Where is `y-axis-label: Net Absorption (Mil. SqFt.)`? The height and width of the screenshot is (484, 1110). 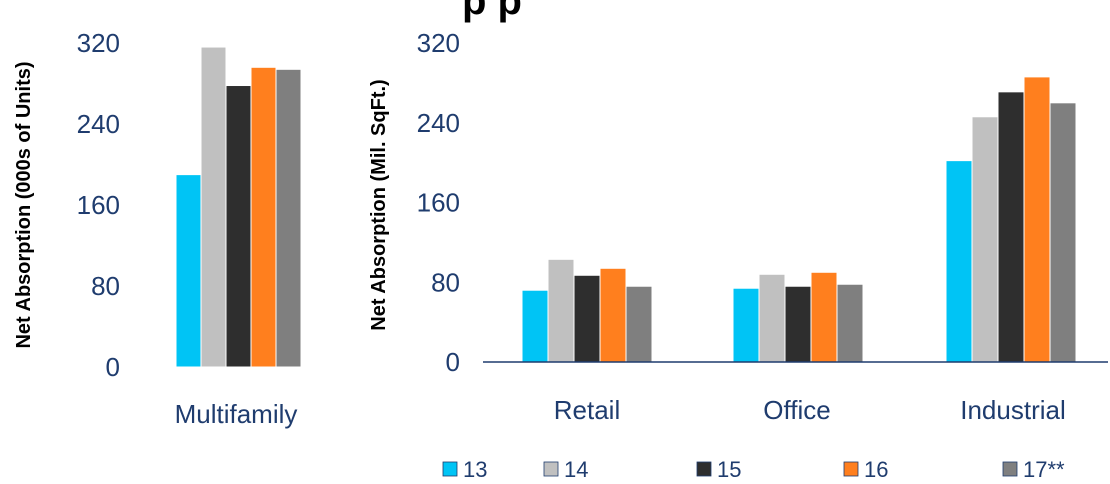
y-axis-label: Net Absorption (Mil. SqFt.) is located at coordinates (379, 204).